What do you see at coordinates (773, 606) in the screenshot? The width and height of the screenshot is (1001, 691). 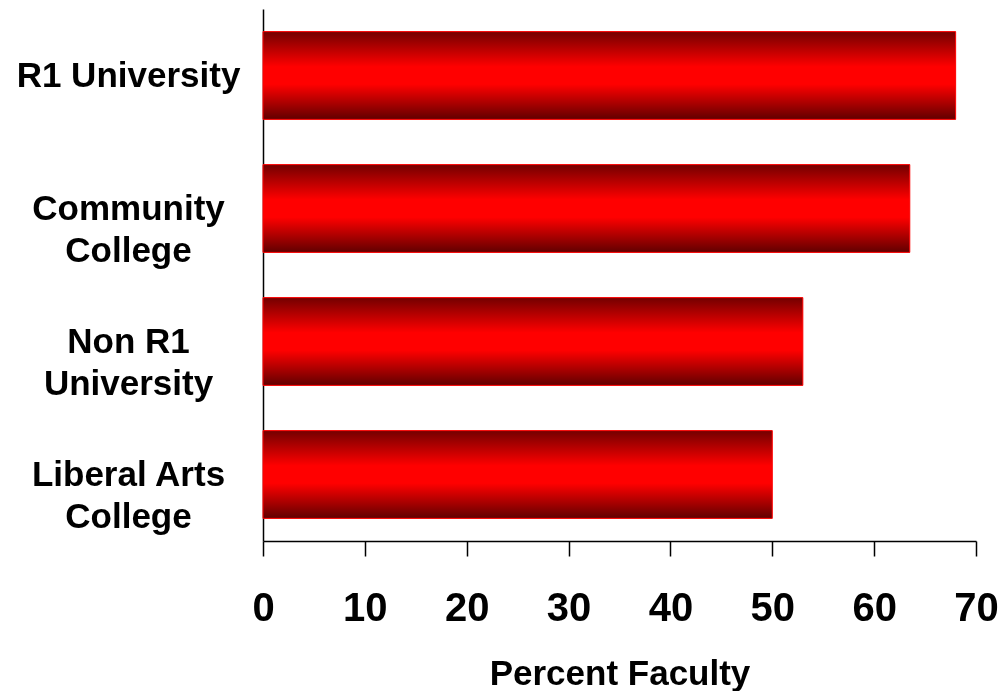 I see `x-tick-label: 50` at bounding box center [773, 606].